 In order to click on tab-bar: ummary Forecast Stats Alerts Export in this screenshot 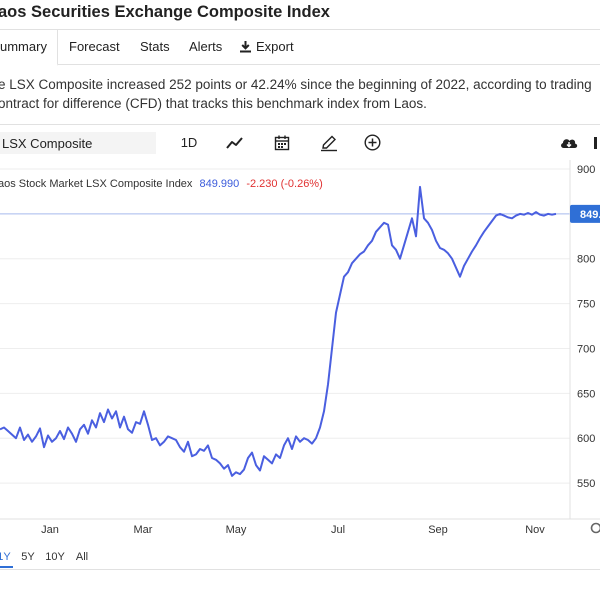, I will do `click(300, 47)`.